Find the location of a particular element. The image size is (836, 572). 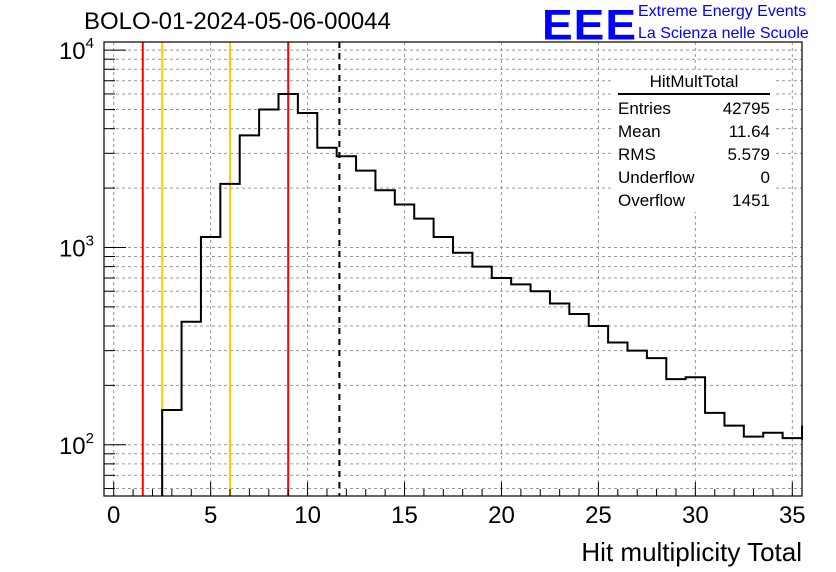

x-axis-label: Hit multiplicity Total is located at coordinates (691, 552).